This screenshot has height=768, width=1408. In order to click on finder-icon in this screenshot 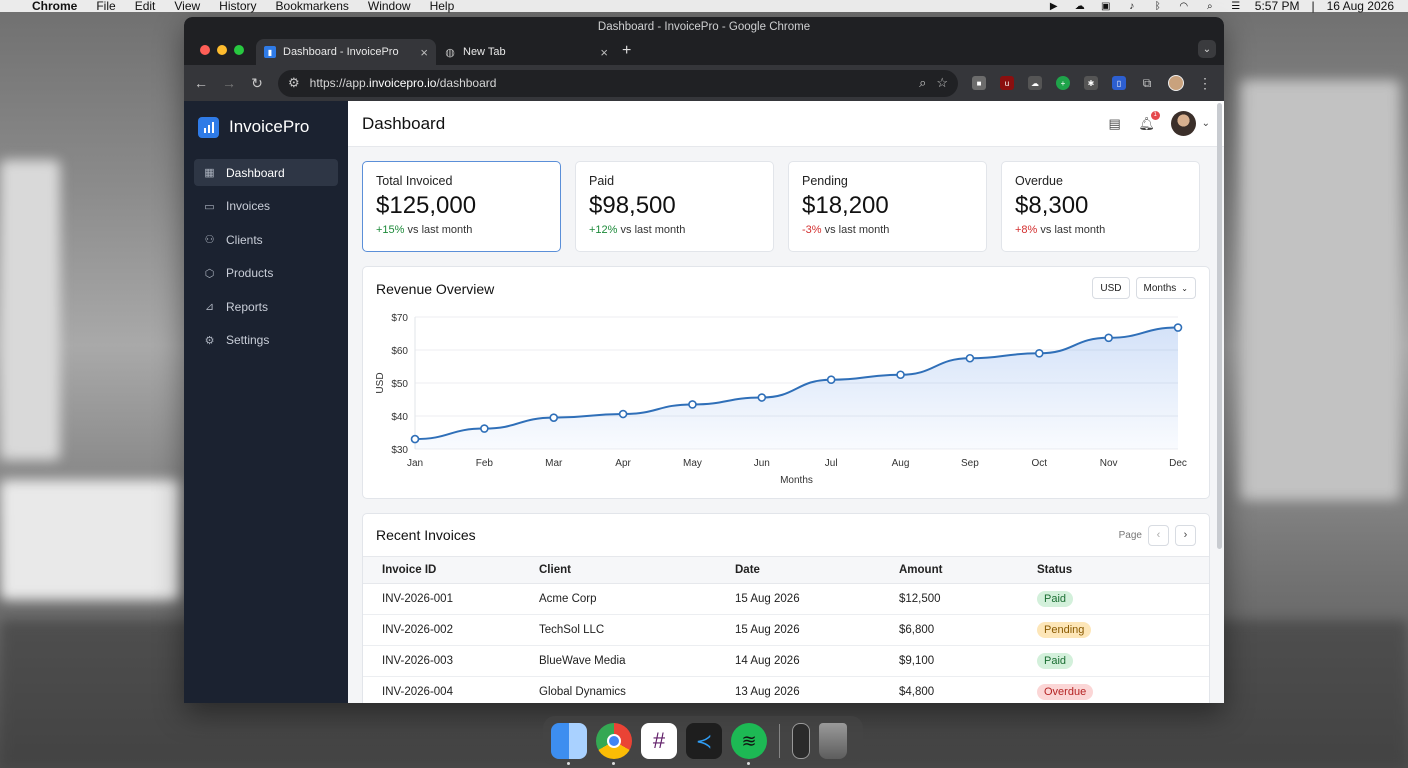, I will do `click(569, 744)`.